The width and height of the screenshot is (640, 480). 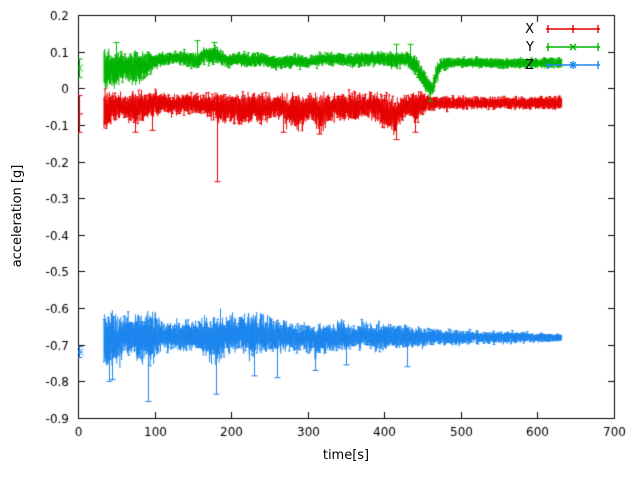 What do you see at coordinates (346, 455) in the screenshot?
I see `x-axis-label: time[s]` at bounding box center [346, 455].